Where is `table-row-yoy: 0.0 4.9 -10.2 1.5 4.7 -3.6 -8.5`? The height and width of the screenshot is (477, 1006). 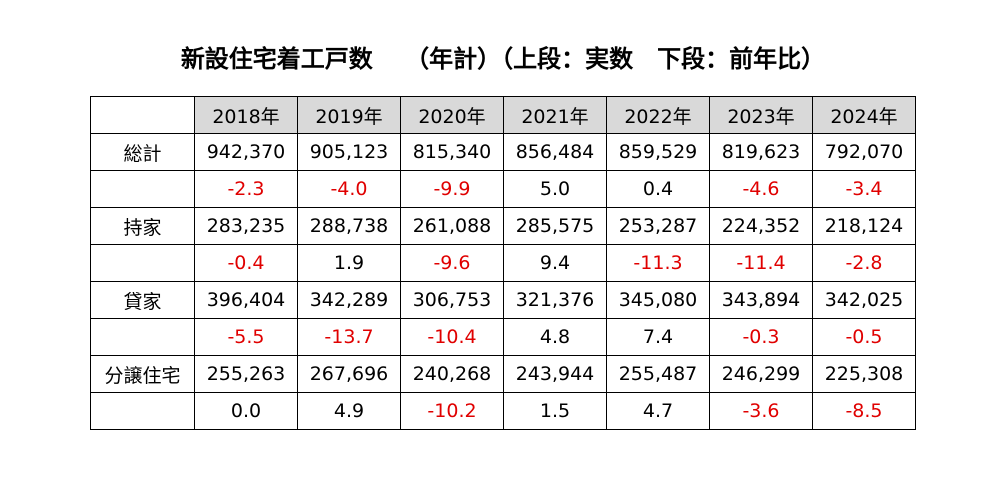 table-row-yoy: 0.0 4.9 -10.2 1.5 4.7 -3.6 -8.5 is located at coordinates (503, 411).